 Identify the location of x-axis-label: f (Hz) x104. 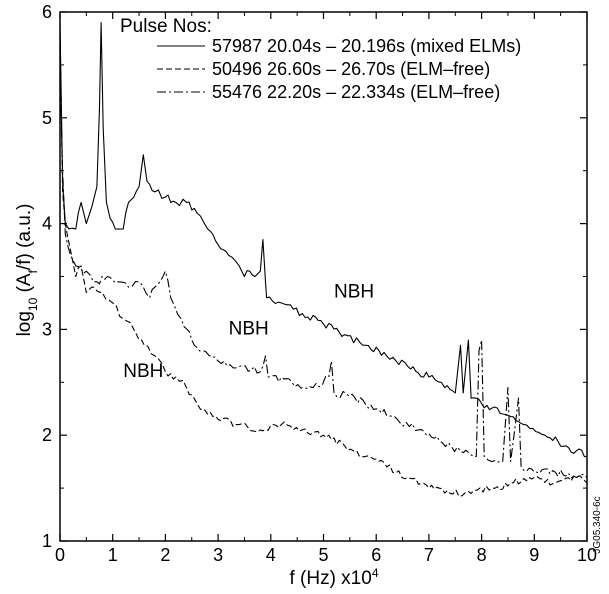
(333, 577).